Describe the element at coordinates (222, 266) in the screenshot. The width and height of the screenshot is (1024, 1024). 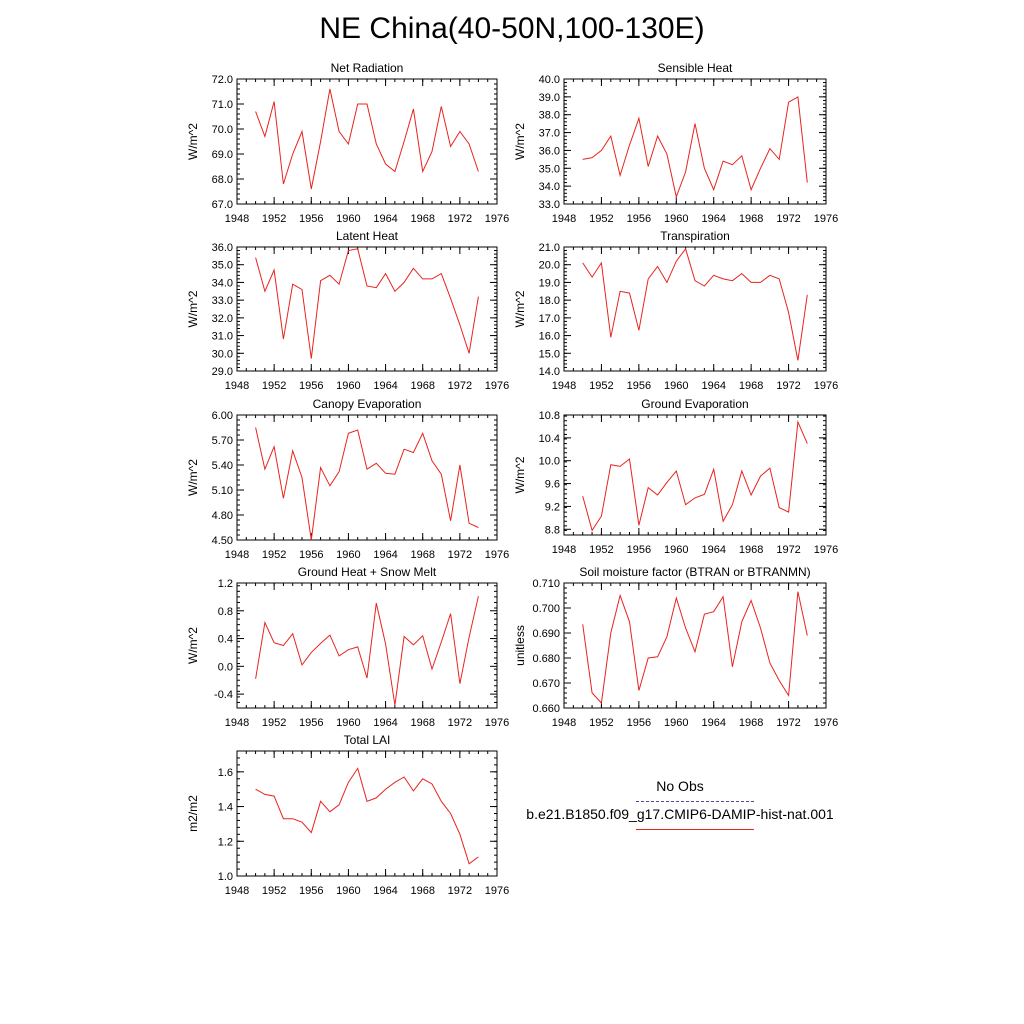
I see `y-tick-label: 35.0` at that location.